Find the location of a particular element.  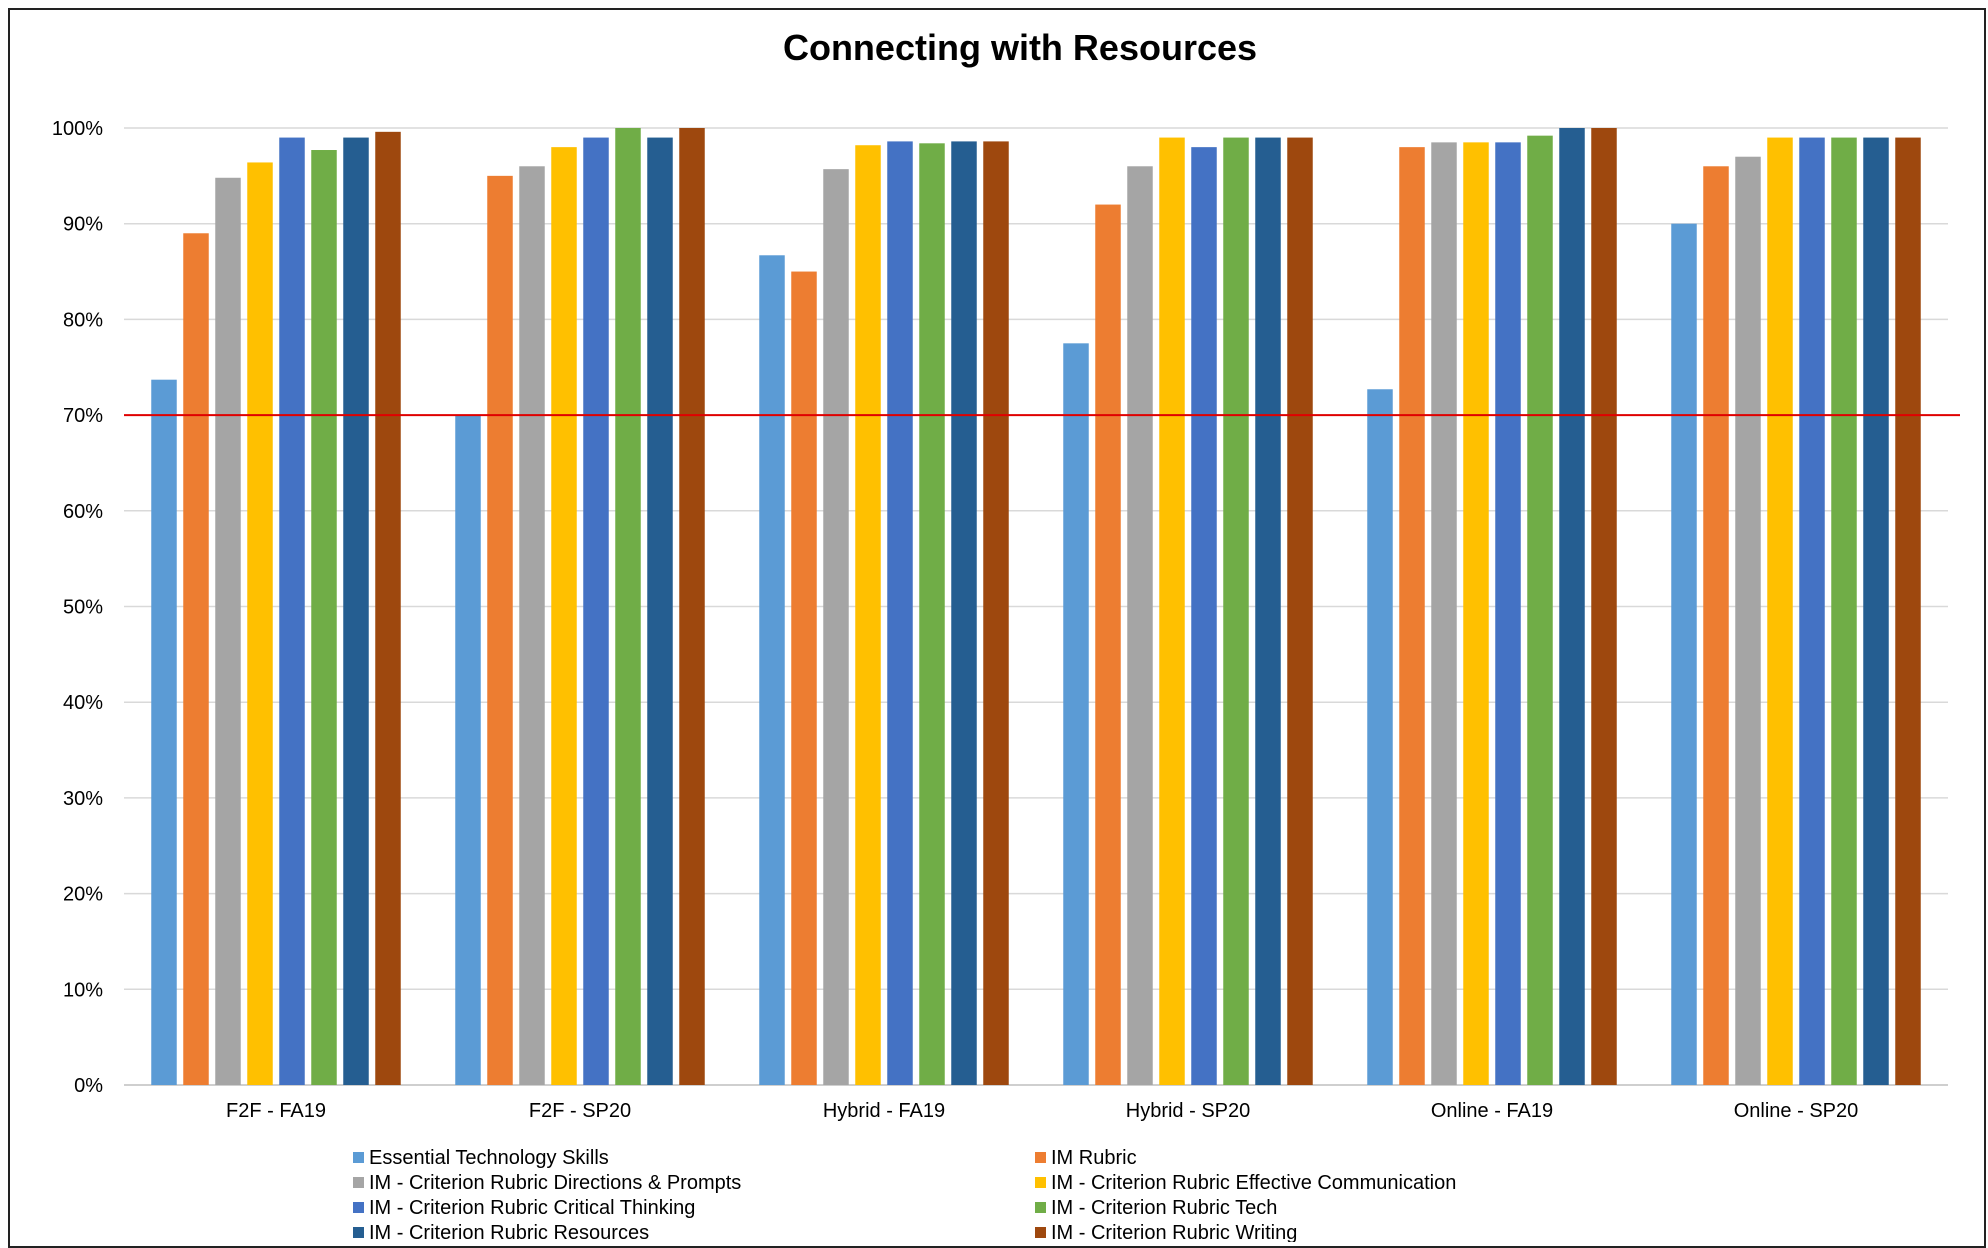

y-tick-label: 20% is located at coordinates (83, 895).